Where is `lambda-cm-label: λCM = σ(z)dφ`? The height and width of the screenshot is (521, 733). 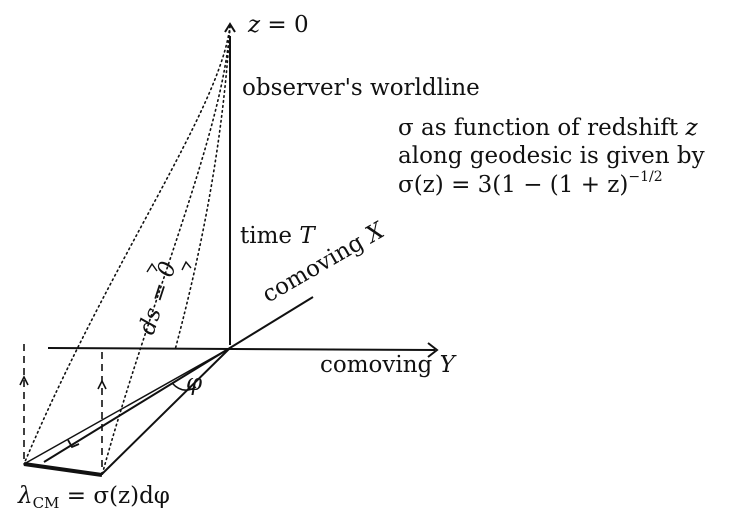 lambda-cm-label: λCM = σ(z)dφ is located at coordinates (93, 497).